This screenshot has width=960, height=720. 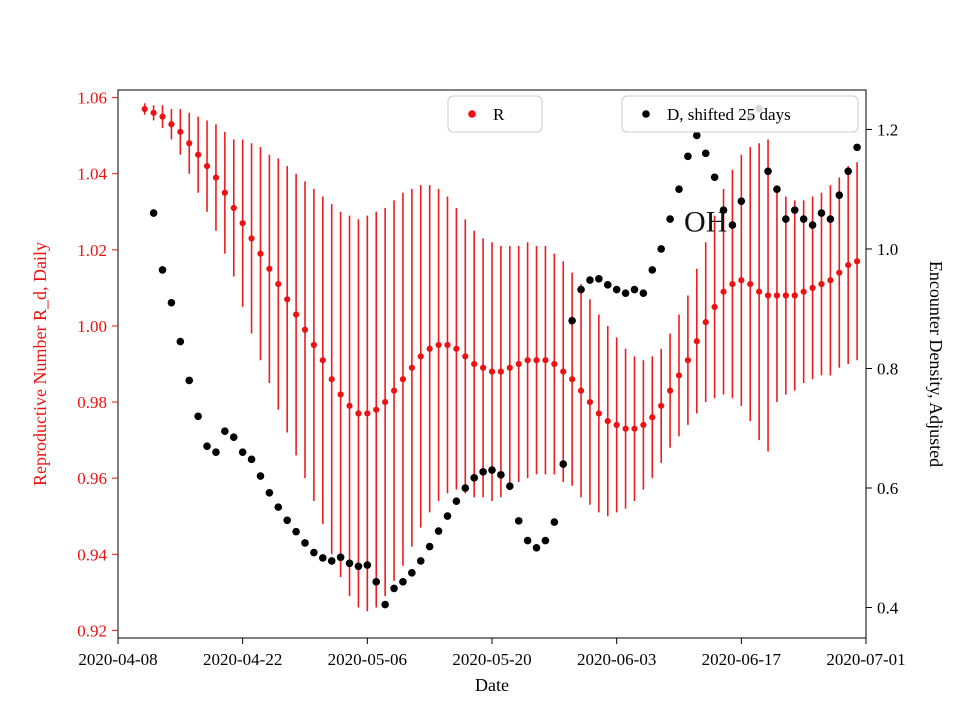 I want to click on legend-d: D, shifted 25 days, so click(x=740, y=114).